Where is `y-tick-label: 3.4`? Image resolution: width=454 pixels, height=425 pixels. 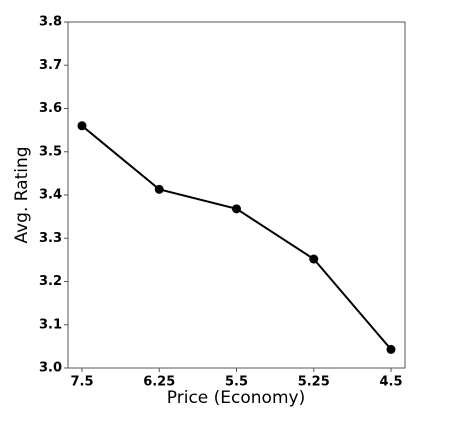 y-tick-label: 3.4 is located at coordinates (50, 195).